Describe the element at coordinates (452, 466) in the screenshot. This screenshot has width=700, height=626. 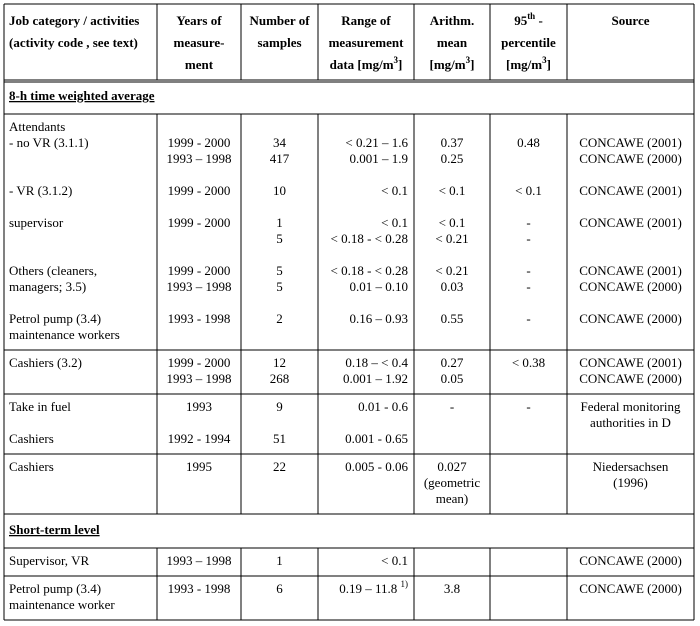
I see `cell-text: 0.027` at that location.